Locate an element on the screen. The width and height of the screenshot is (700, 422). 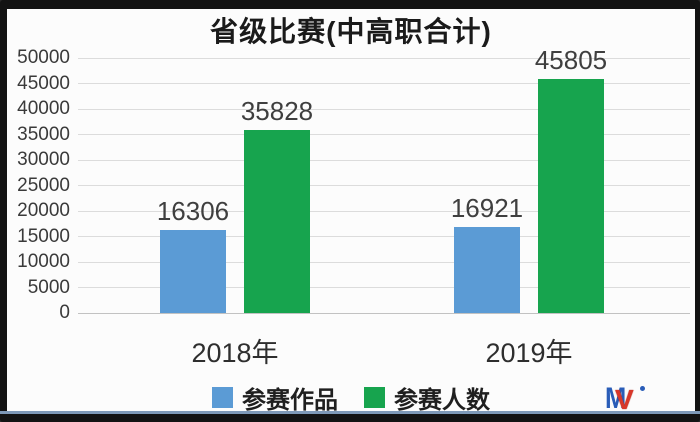
y-tick-label-20000: 20000 is located at coordinates (43, 210).